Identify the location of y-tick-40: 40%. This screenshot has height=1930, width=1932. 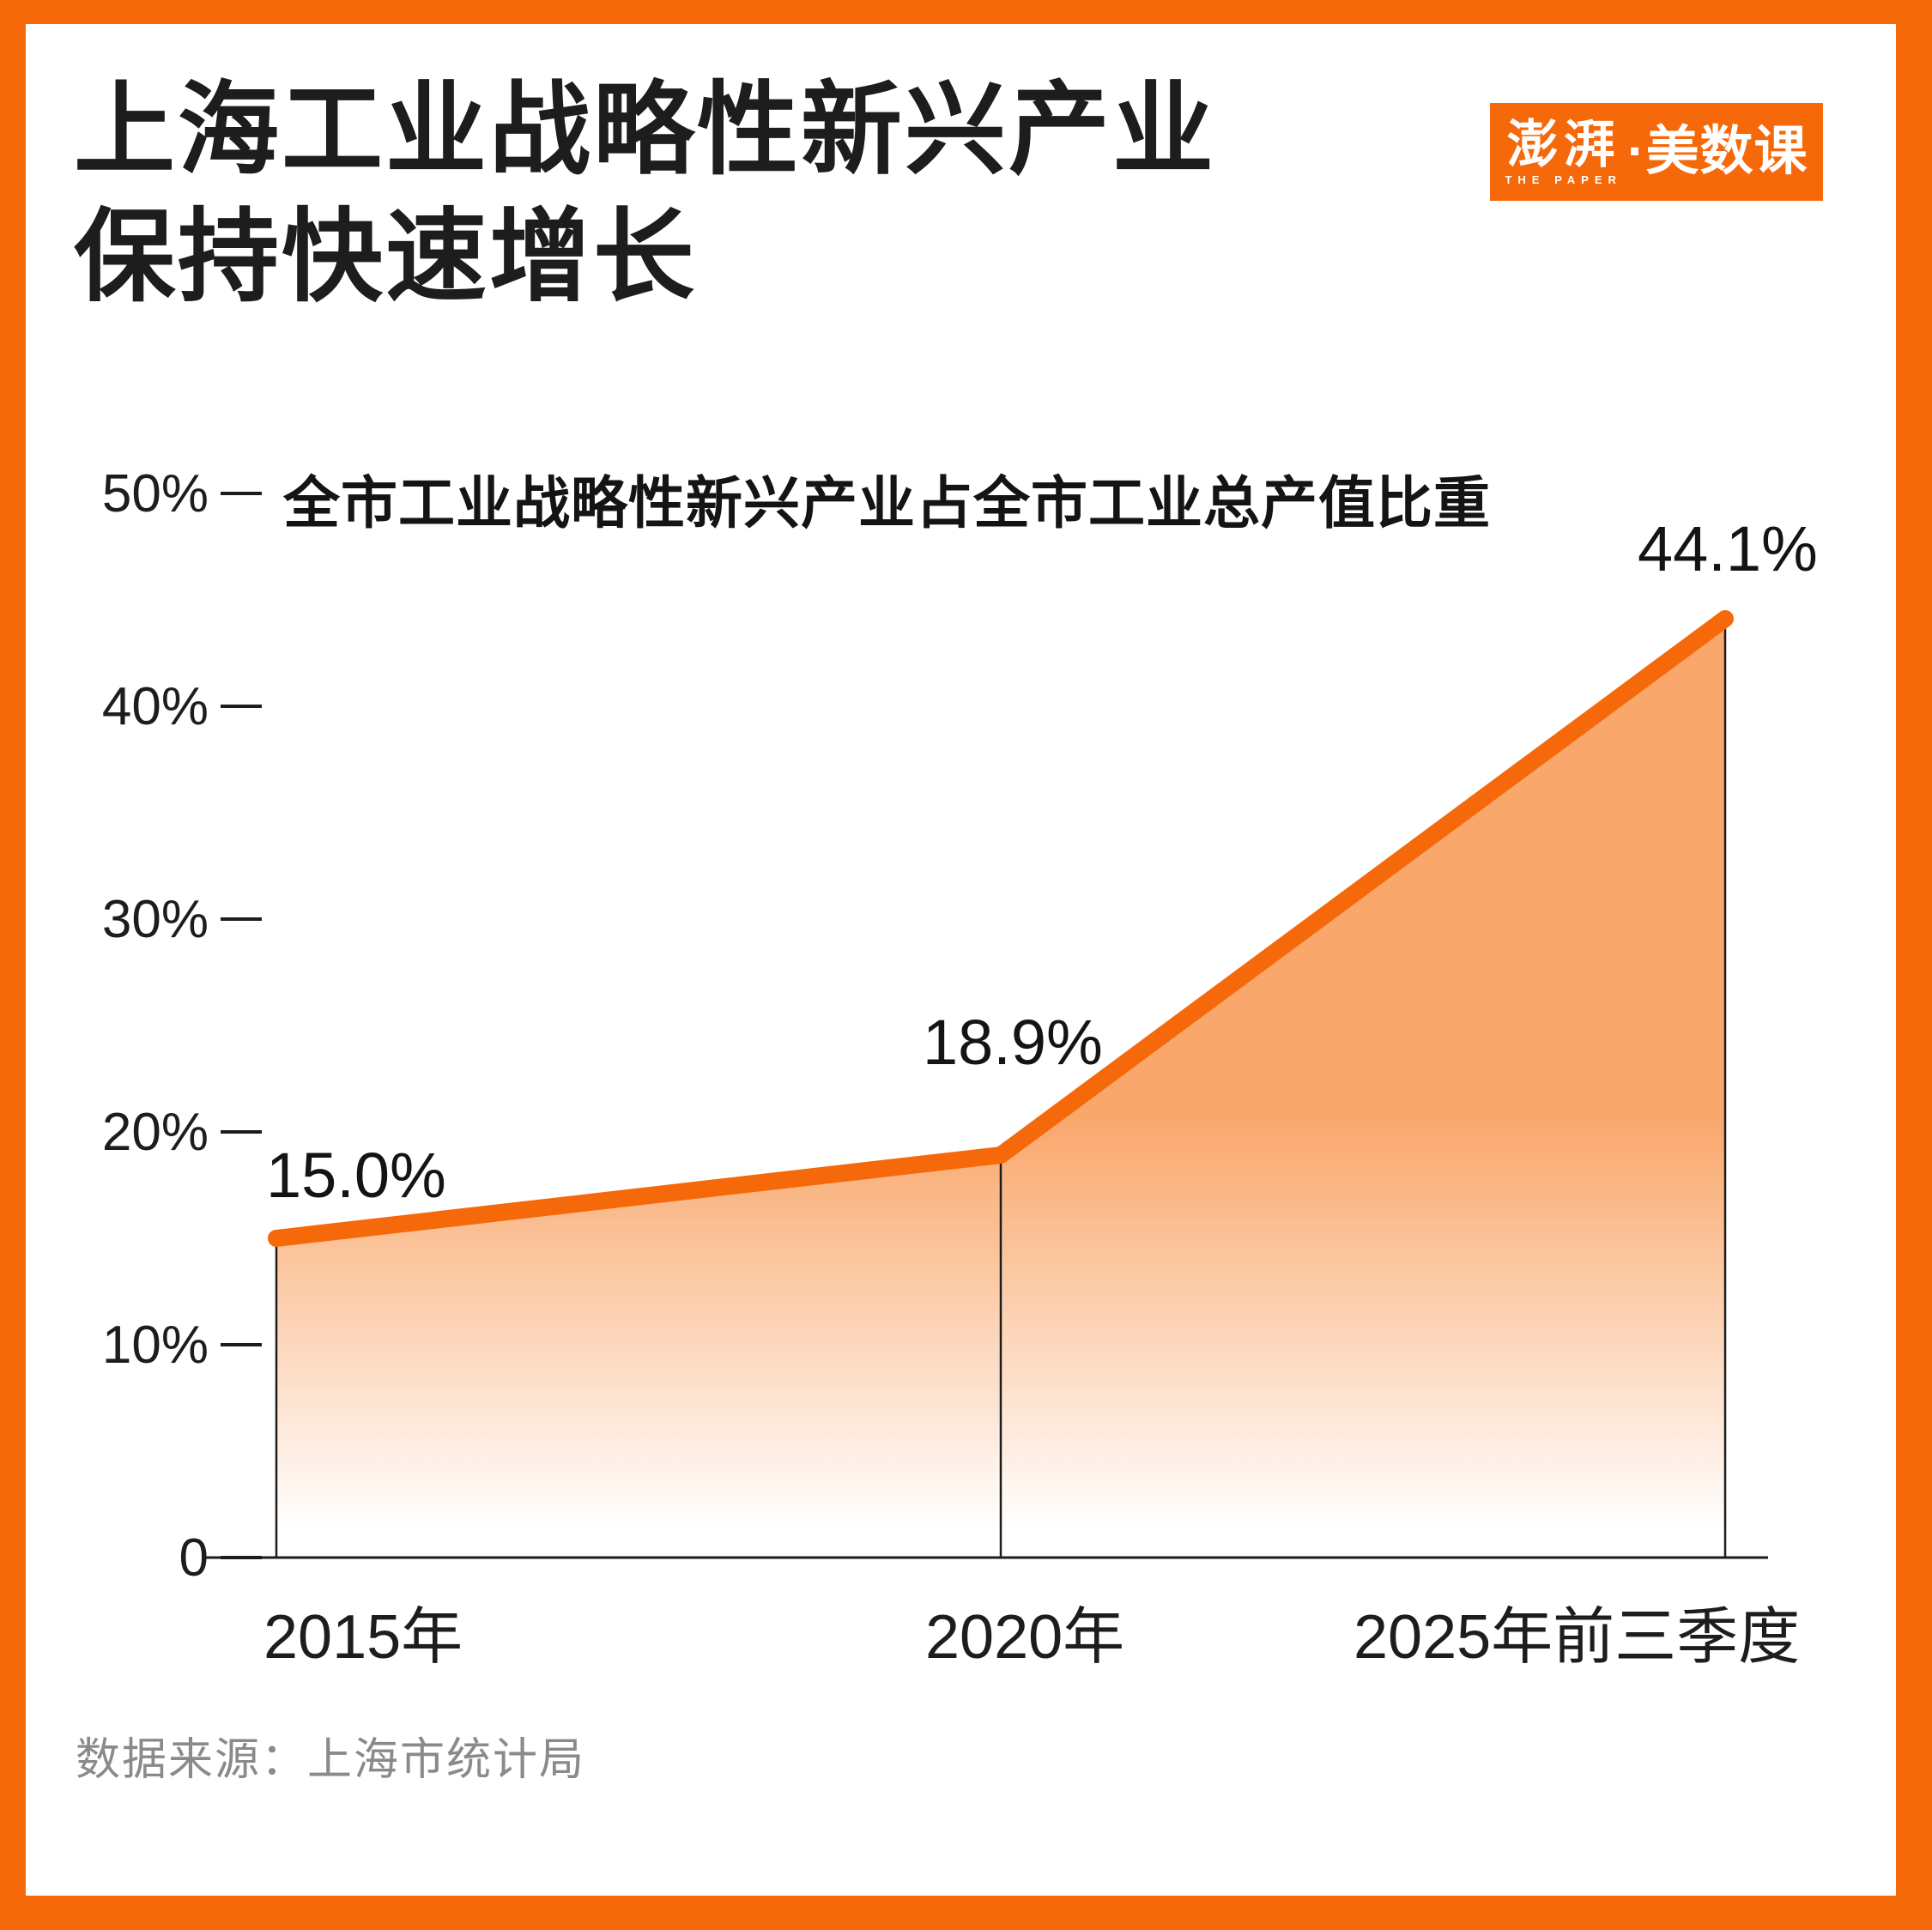
(163, 707).